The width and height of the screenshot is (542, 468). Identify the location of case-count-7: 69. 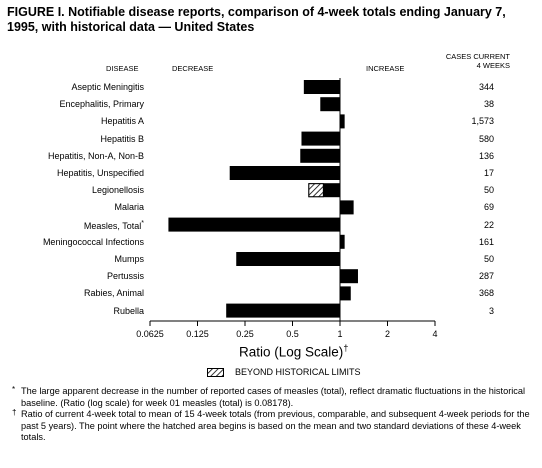
(488, 207).